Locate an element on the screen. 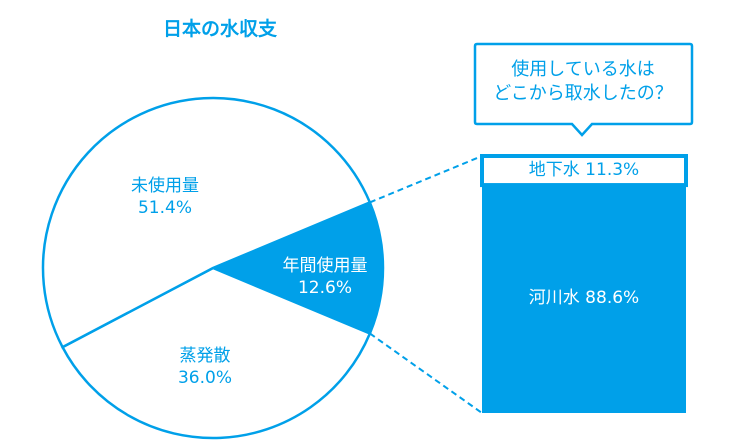 The width and height of the screenshot is (730, 446). slice-value-annual-use: 12.6% is located at coordinates (324, 288).